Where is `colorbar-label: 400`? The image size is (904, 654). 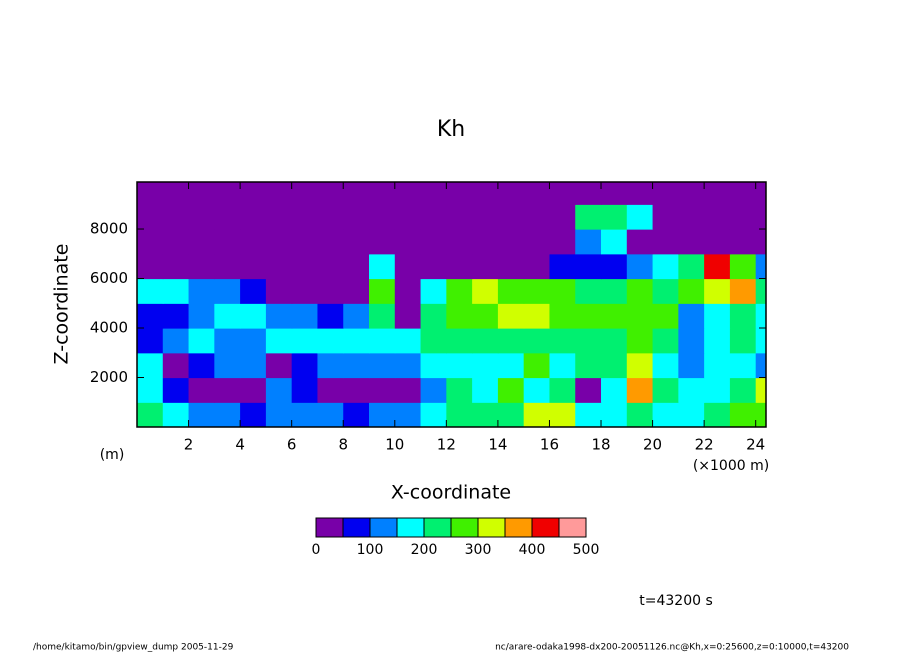 colorbar-label: 400 is located at coordinates (532, 550).